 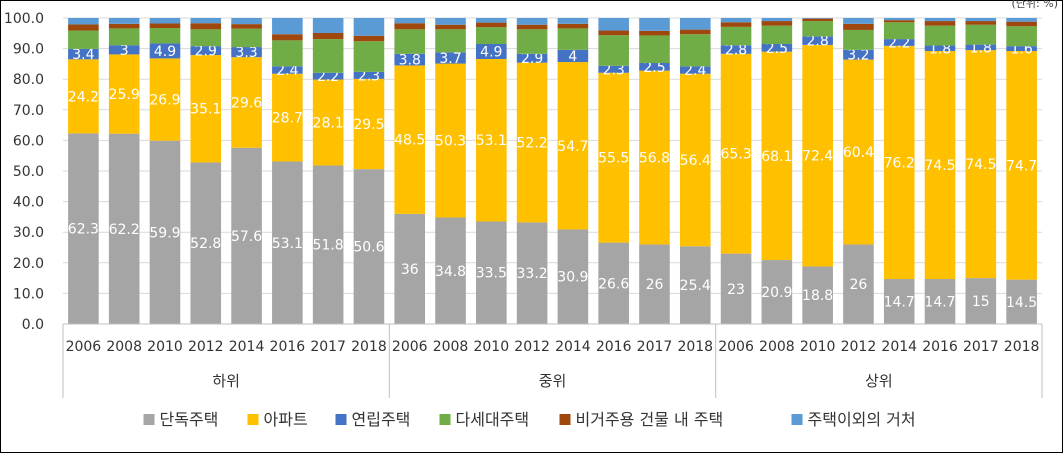 I want to click on data-label: 72.4, so click(x=817, y=157).